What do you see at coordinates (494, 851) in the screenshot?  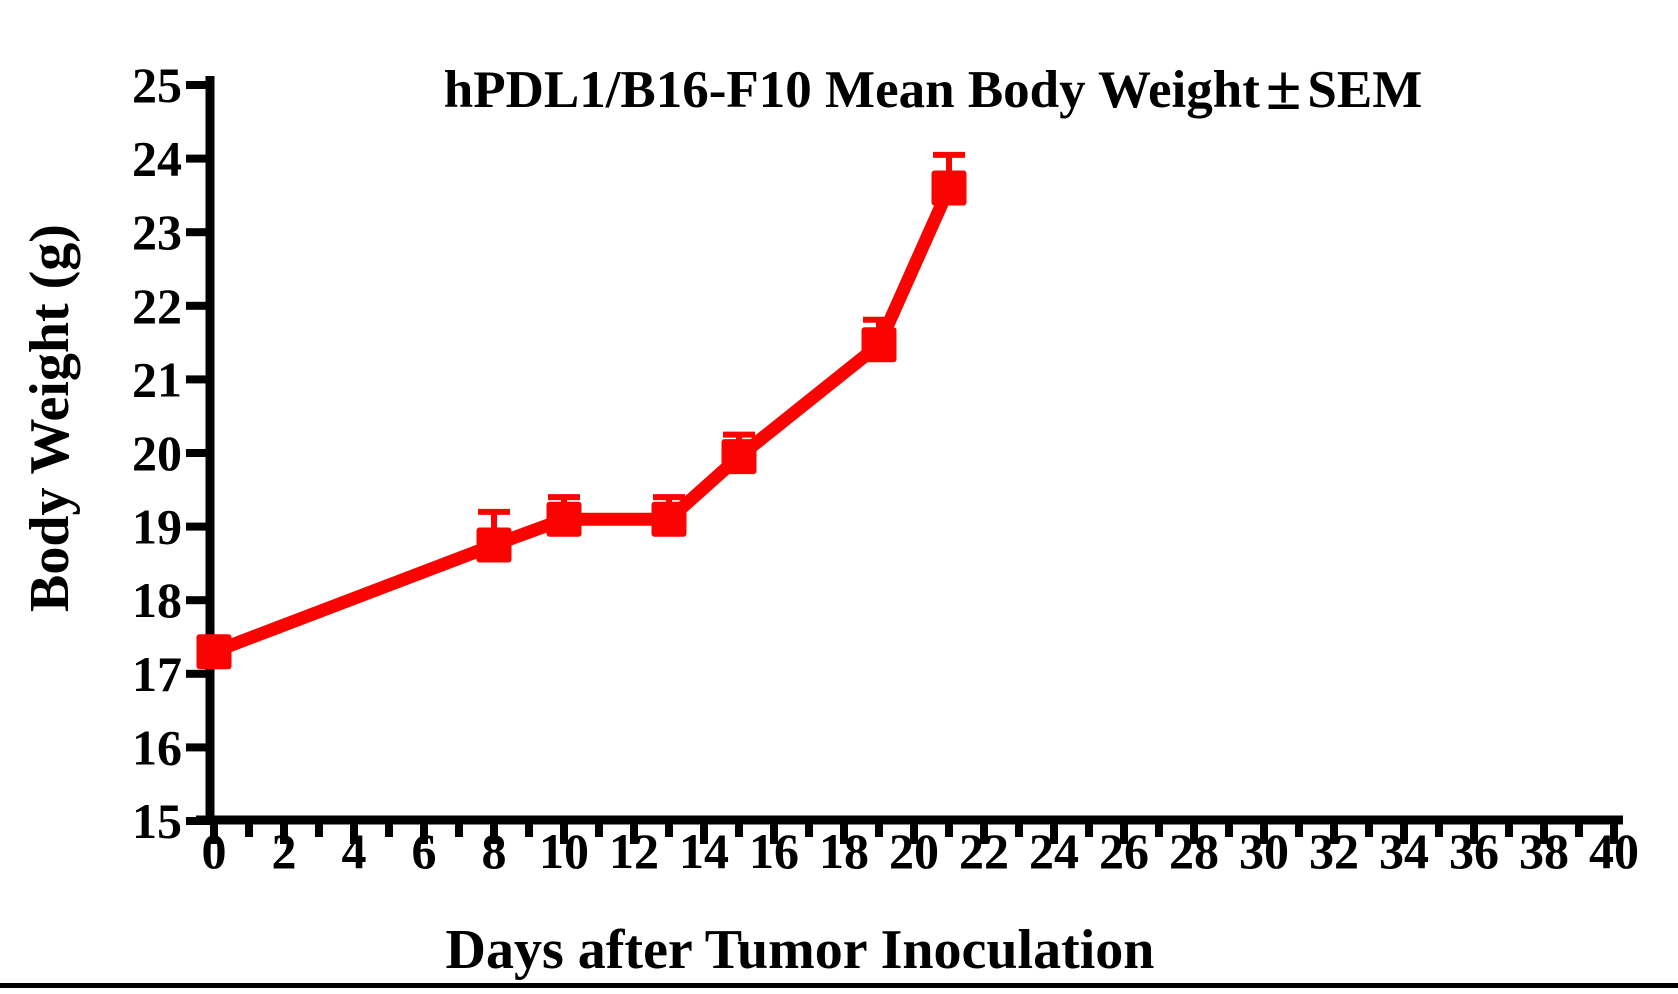 I see `x-axis-tick-label: 8` at bounding box center [494, 851].